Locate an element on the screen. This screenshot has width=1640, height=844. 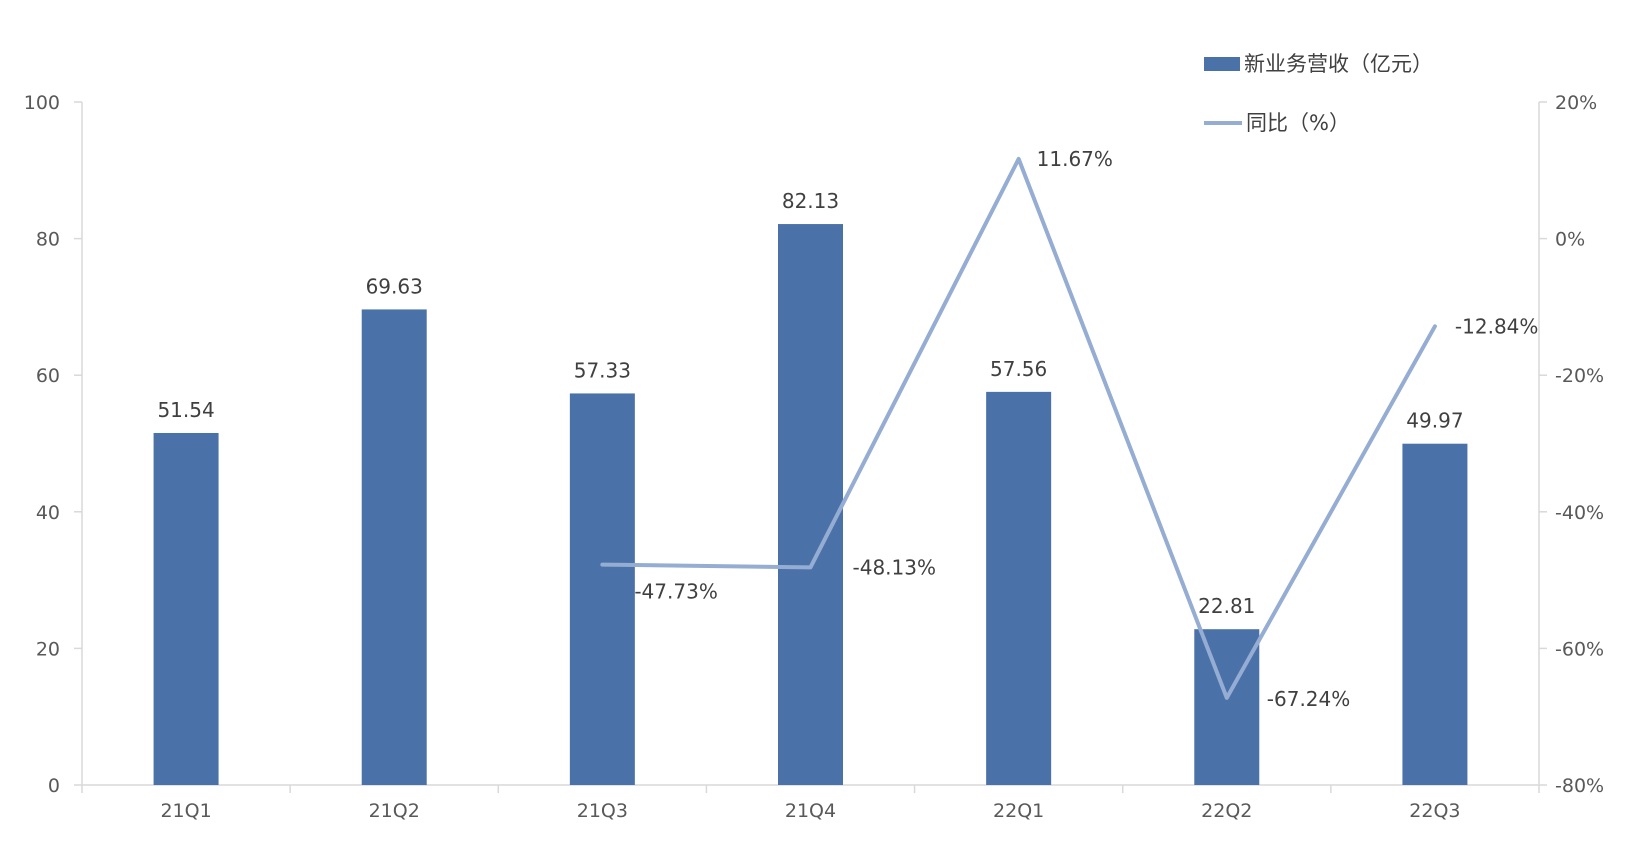
legend-bar-swatch is located at coordinates (1222, 64).